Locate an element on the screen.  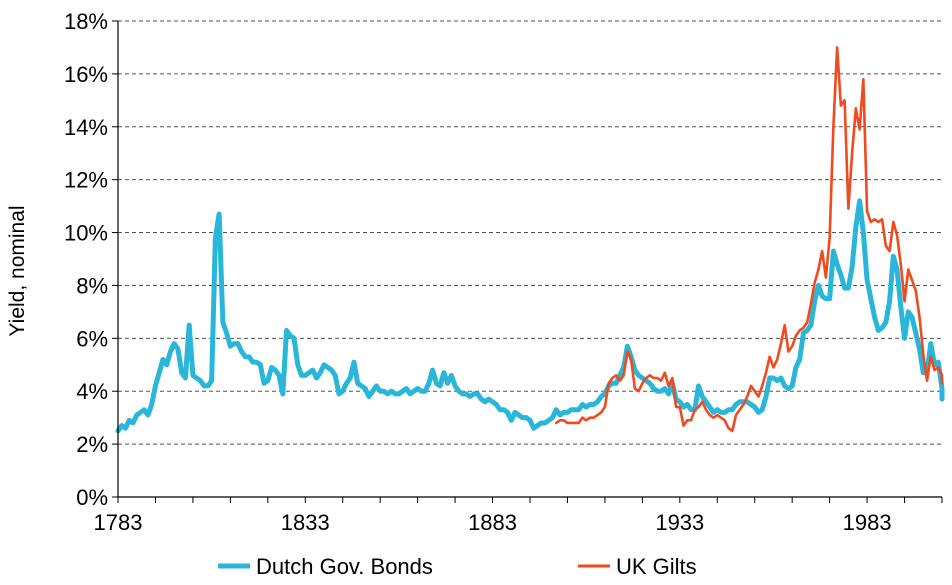
x-tick-label: 1833 is located at coordinates (305, 522).